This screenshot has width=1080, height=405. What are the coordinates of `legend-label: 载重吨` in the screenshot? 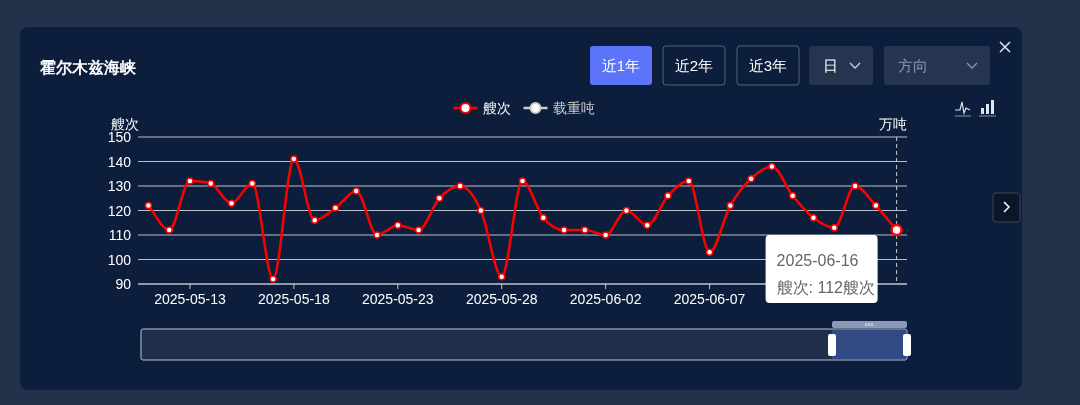 It's located at (573, 108).